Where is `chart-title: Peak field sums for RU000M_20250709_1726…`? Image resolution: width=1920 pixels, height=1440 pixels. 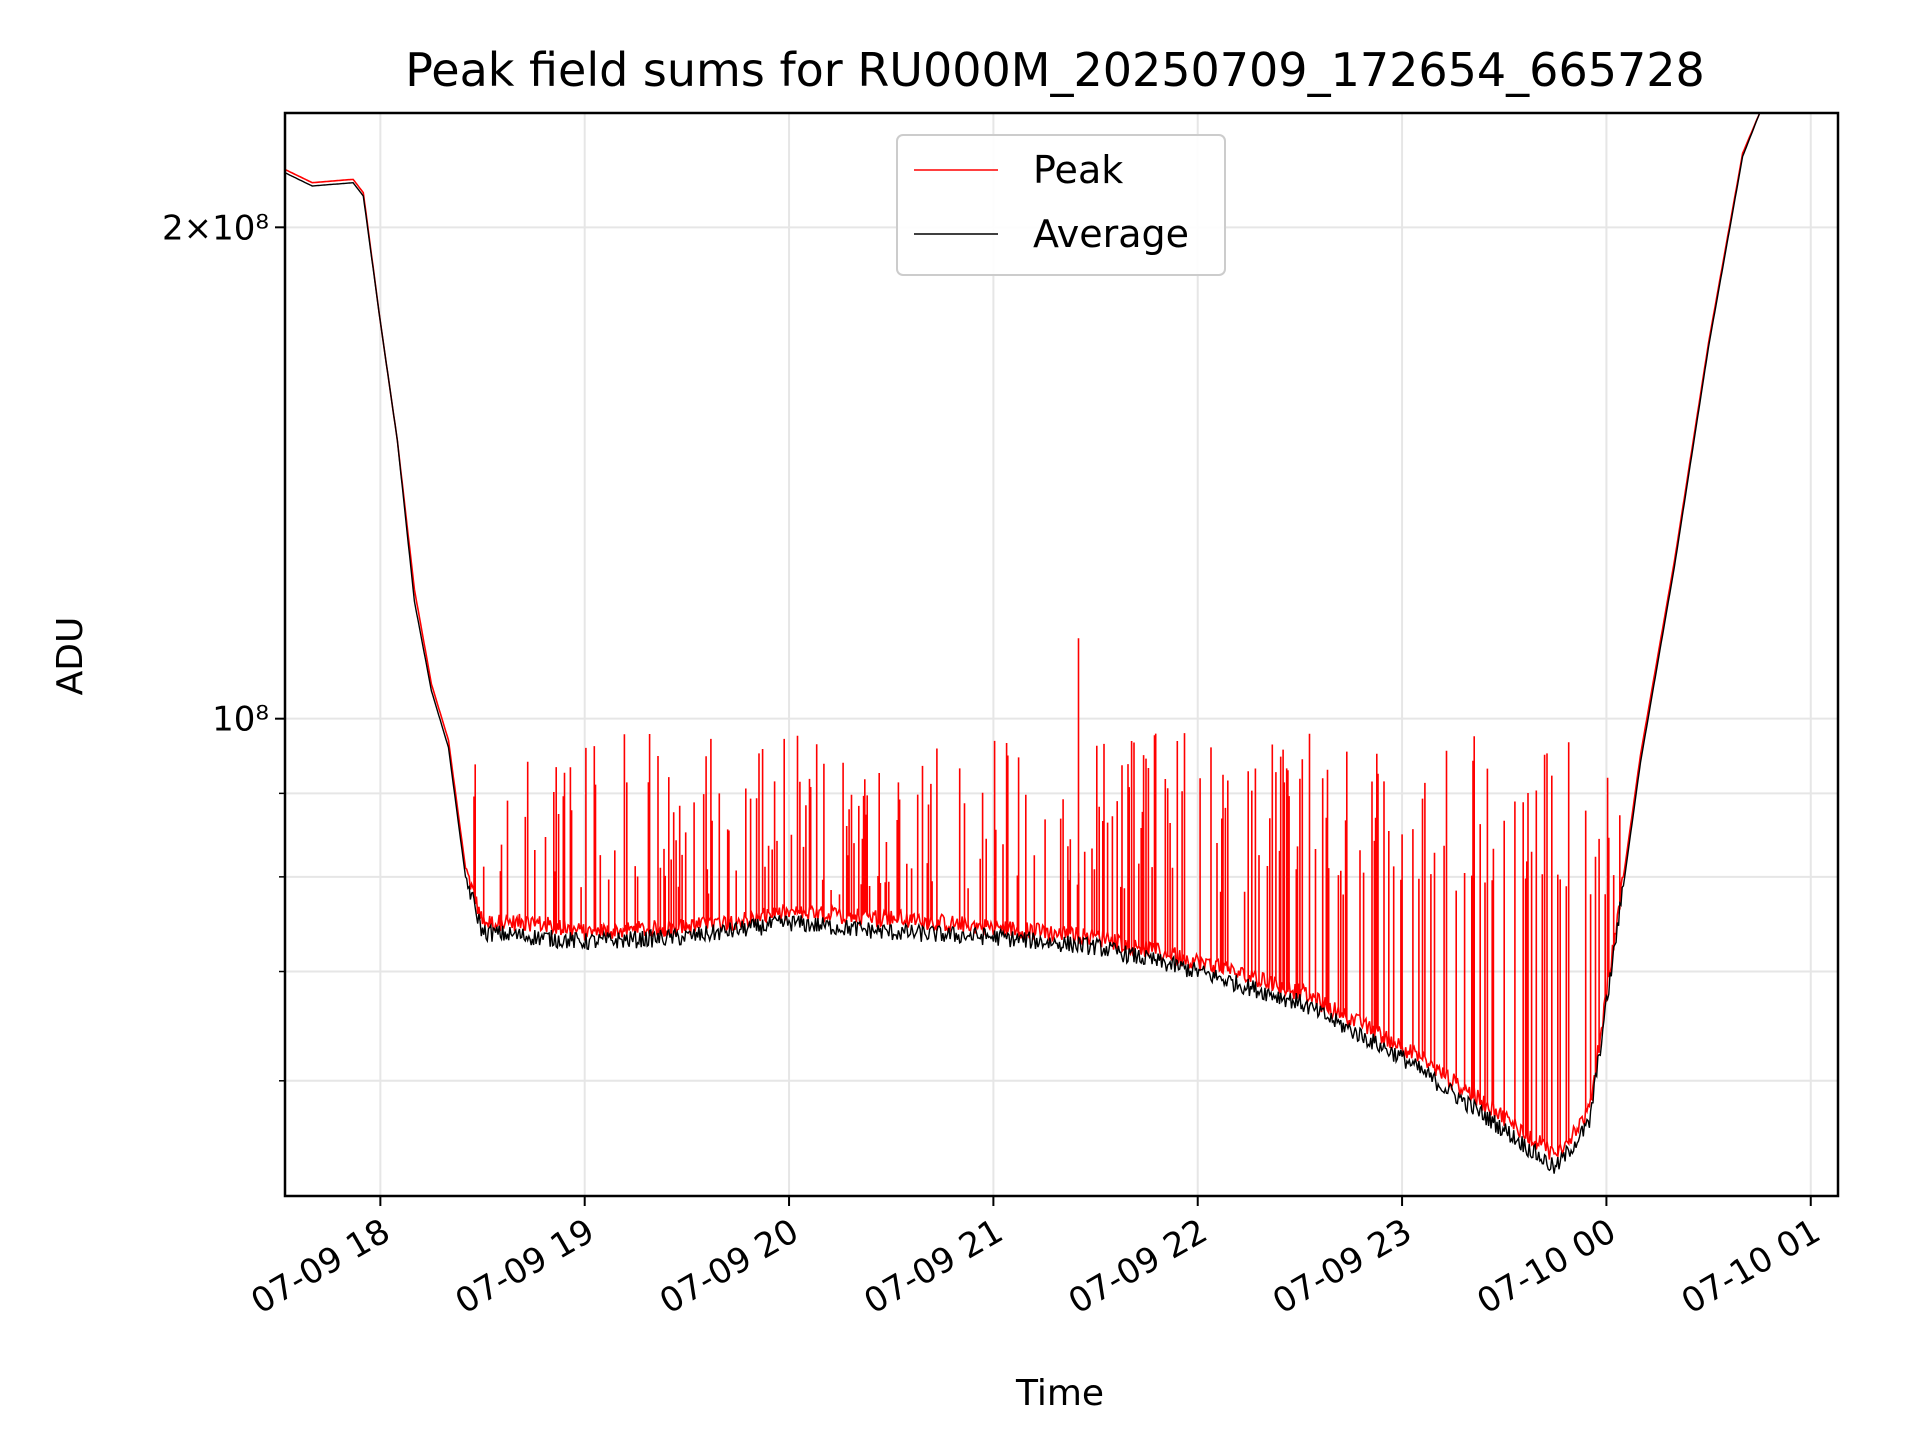 chart-title: Peak field sums for RU000M_20250709_1726… is located at coordinates (1055, 70).